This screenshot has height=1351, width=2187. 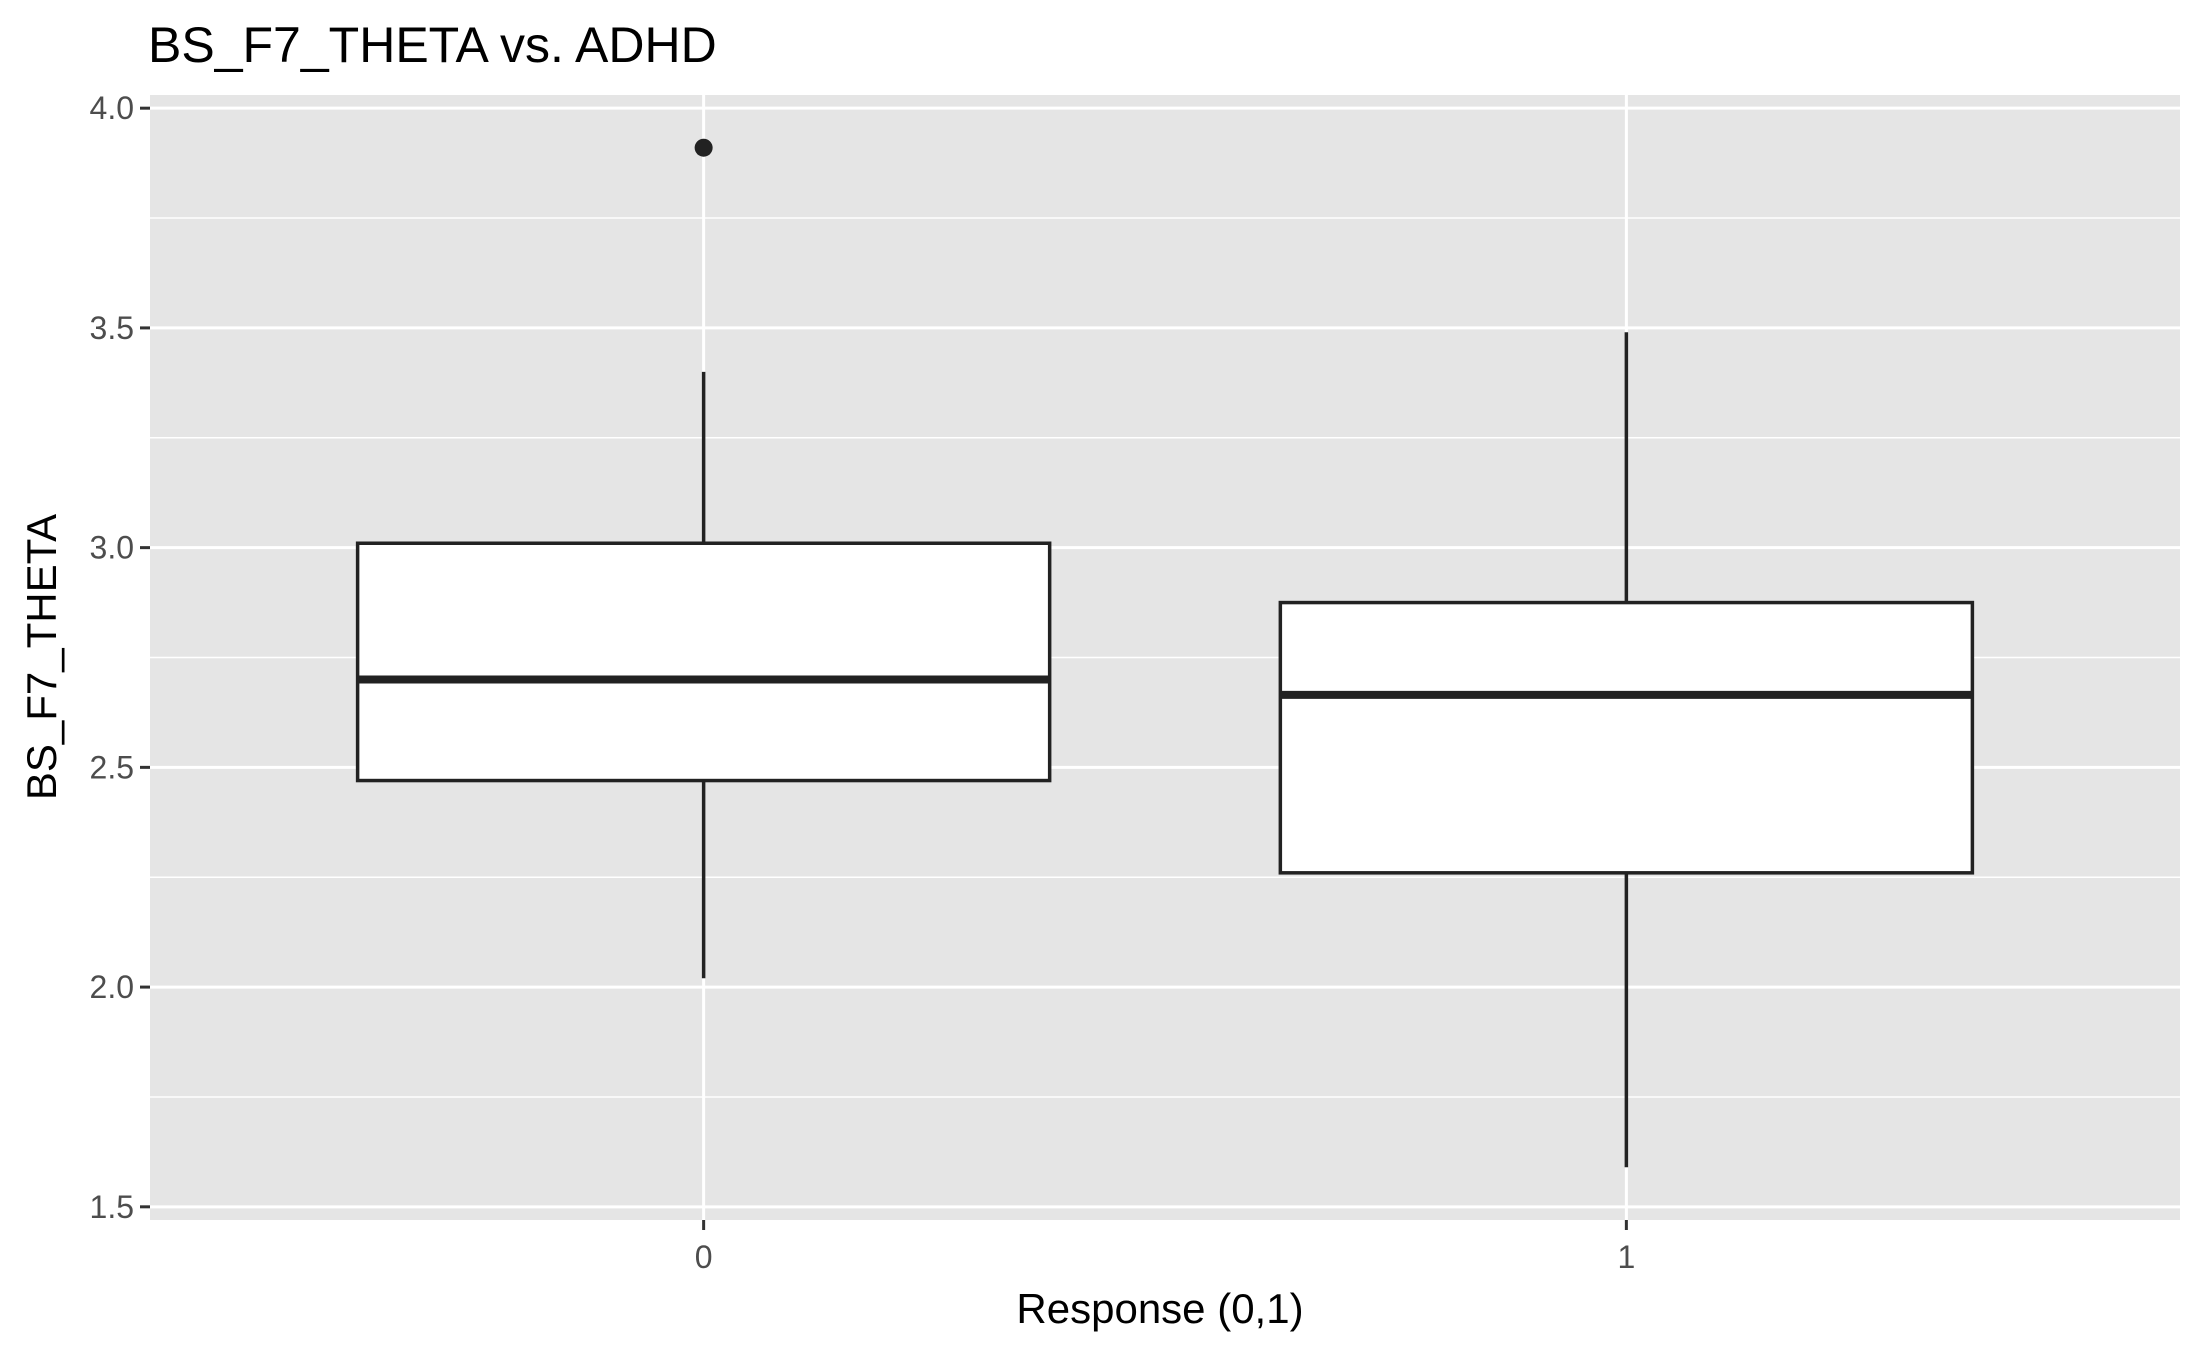 I want to click on outlier-point, so click(x=703, y=147).